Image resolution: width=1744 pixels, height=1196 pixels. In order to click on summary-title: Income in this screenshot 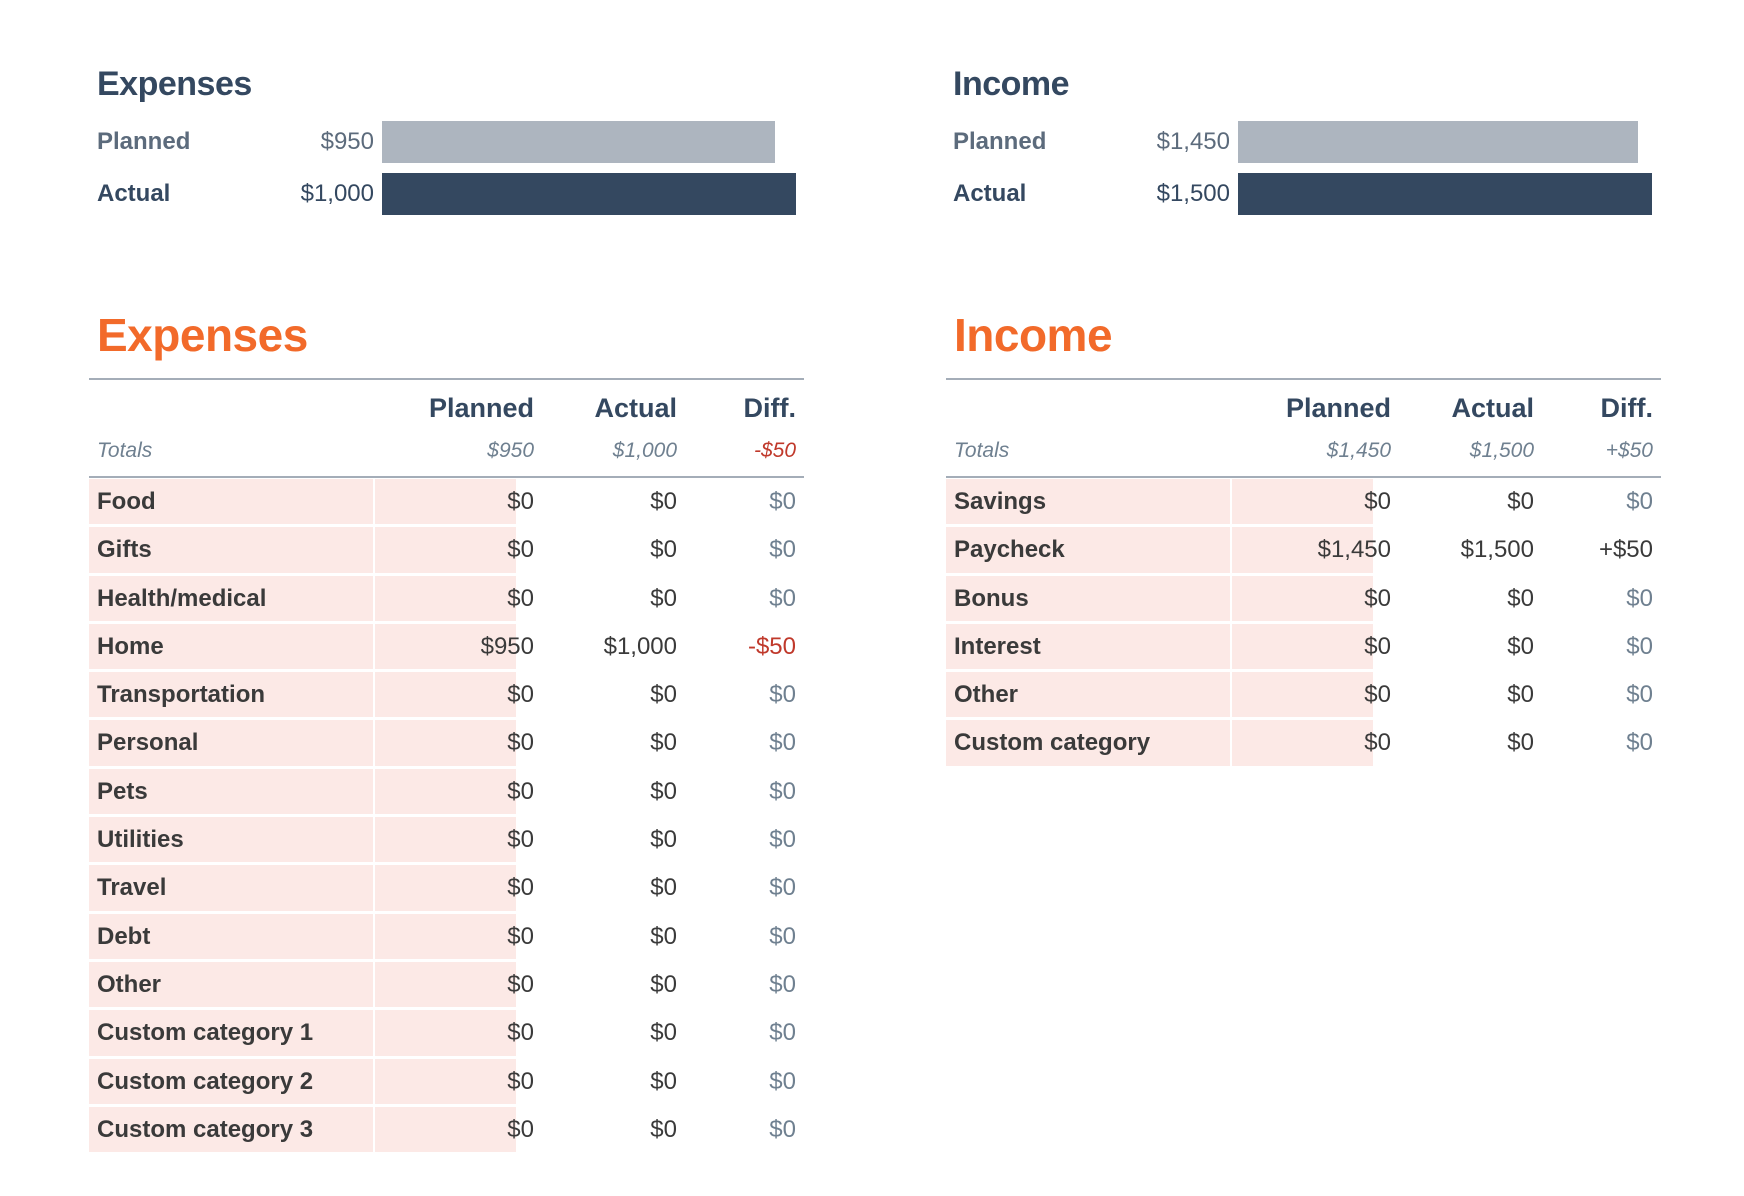, I will do `click(1011, 84)`.